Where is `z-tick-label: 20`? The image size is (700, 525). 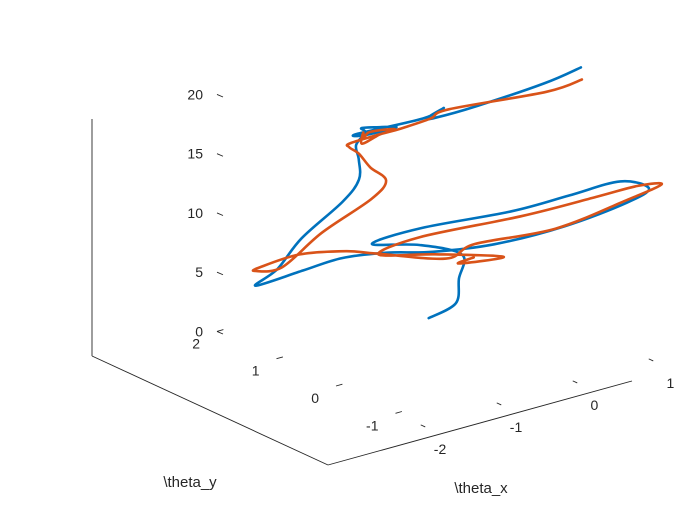 z-tick-label: 20 is located at coordinates (195, 94).